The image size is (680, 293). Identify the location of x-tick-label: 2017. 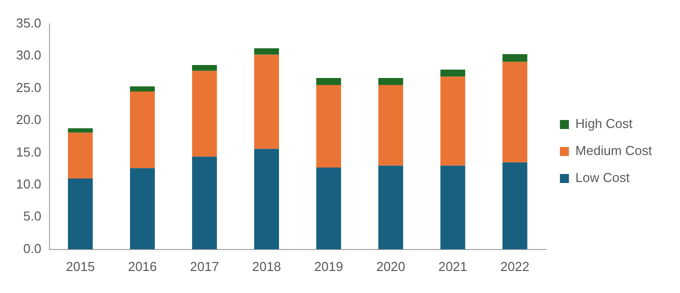
(204, 266).